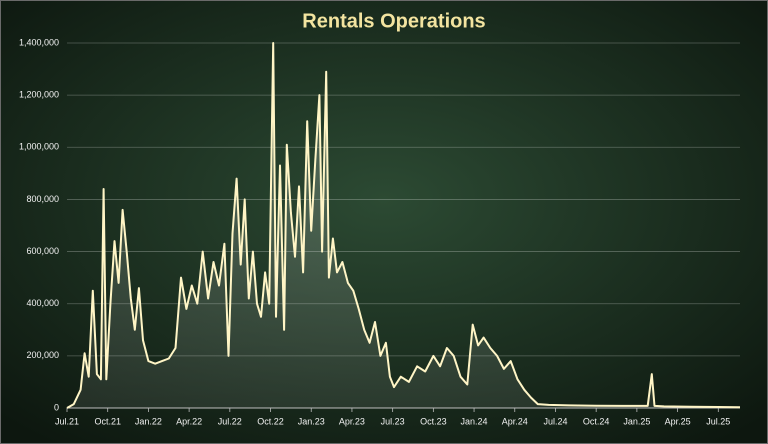  What do you see at coordinates (433, 421) in the screenshot?
I see `x-tick-label: Oct.23` at bounding box center [433, 421].